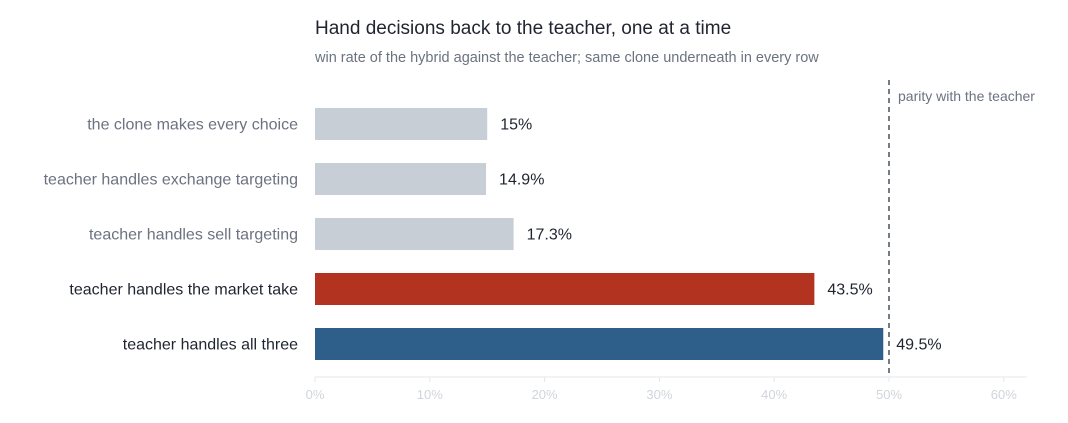  I want to click on reference-layer: parity with the teacher, so click(961, 228).